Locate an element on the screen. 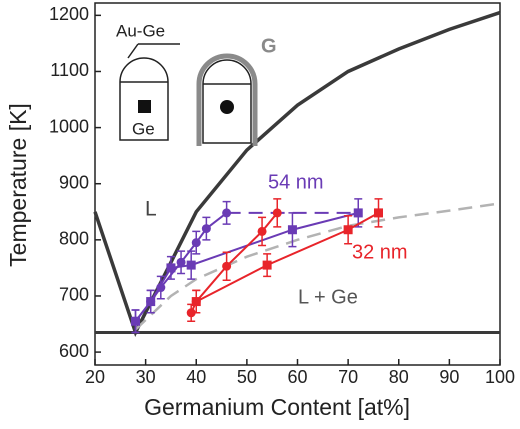 The image size is (520, 429). inset-label: Au-Ge is located at coordinates (140, 30).